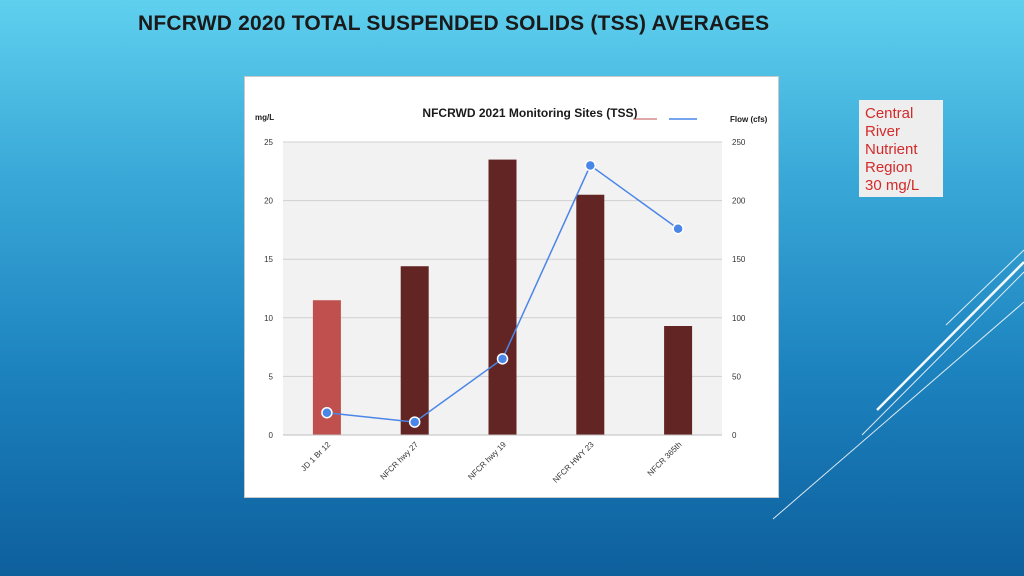 The height and width of the screenshot is (576, 1024). Describe the element at coordinates (400, 461) in the screenshot. I see `x-tick-label: NFCR hwy 27` at that location.